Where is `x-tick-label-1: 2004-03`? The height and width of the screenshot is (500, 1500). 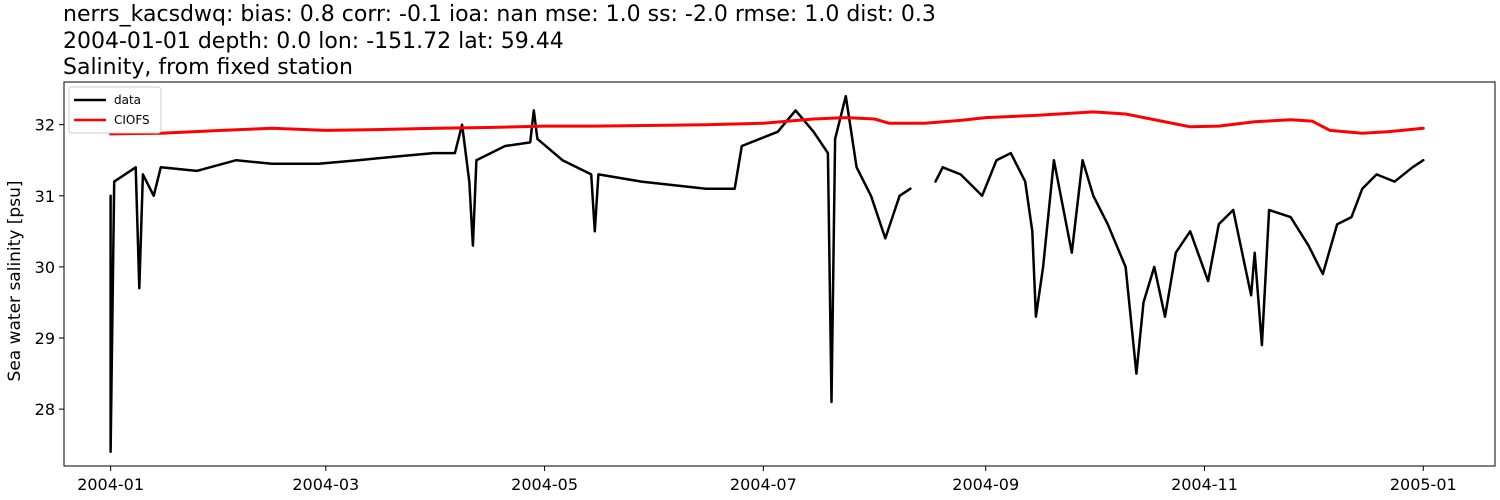
x-tick-label-1: 2004-03 is located at coordinates (325, 484).